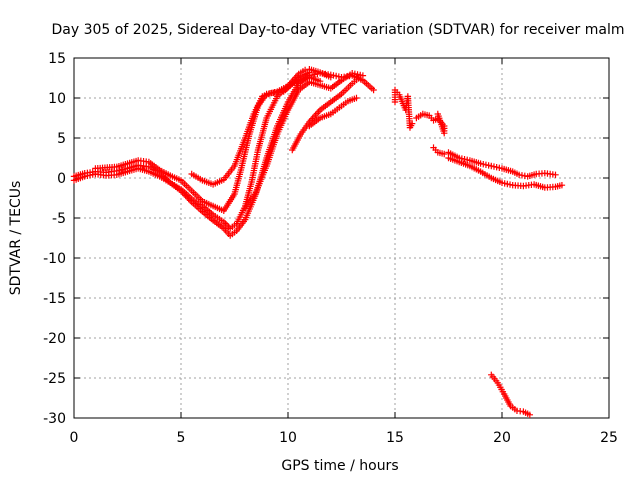  Describe the element at coordinates (61, 179) in the screenshot. I see `y-tick-label: 0` at that location.